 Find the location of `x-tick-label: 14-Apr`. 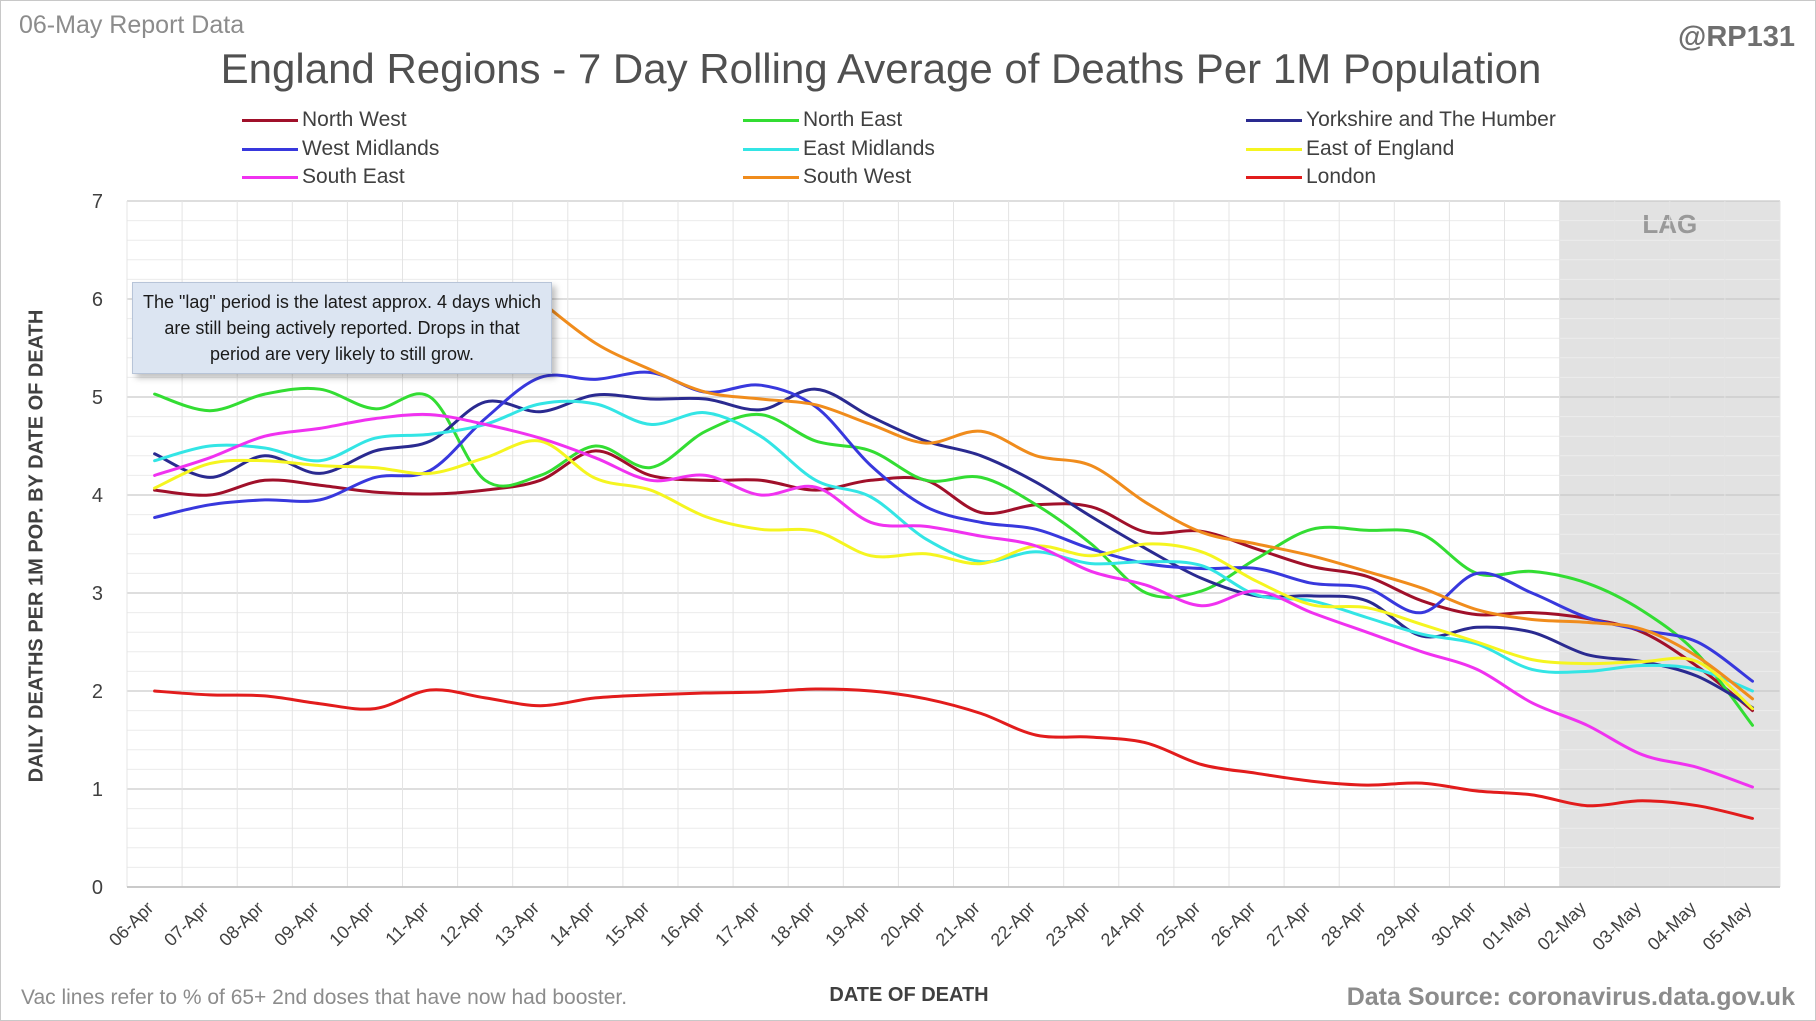

x-tick-label: 14-Apr is located at coordinates (572, 924).